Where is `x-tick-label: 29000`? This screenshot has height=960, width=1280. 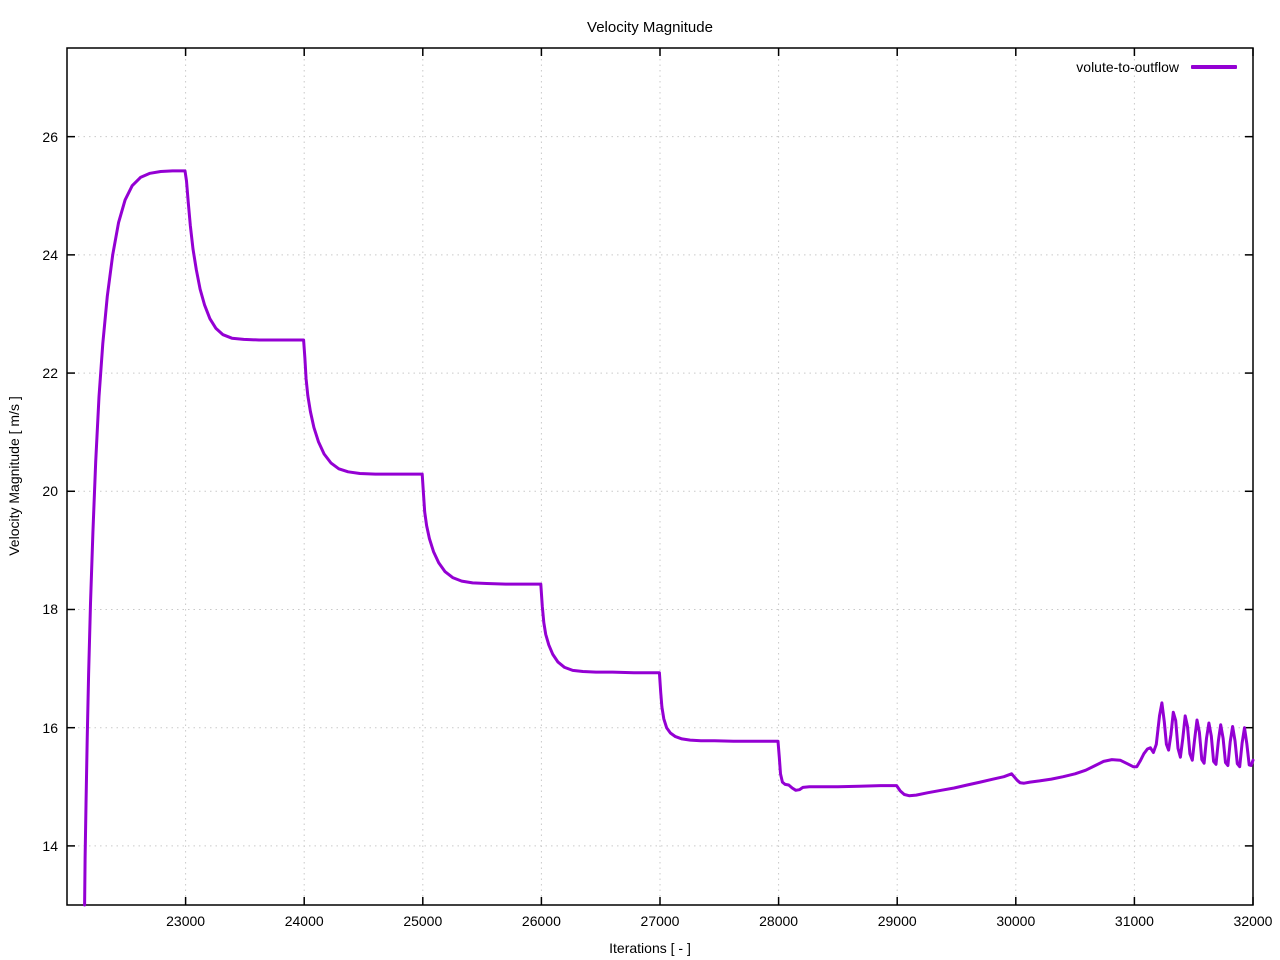 x-tick-label: 29000 is located at coordinates (897, 921).